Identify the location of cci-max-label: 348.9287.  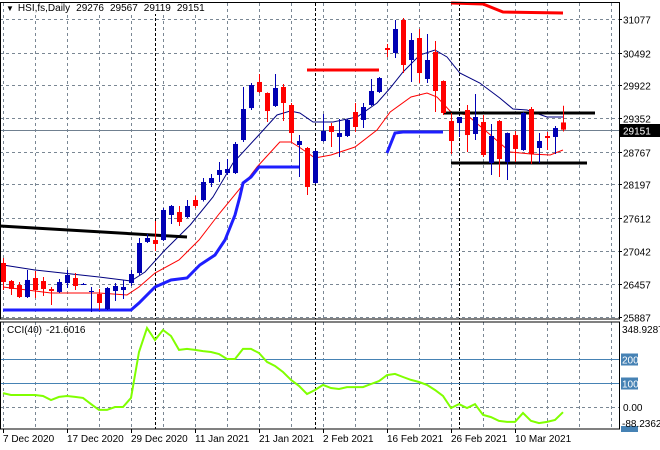
(641, 330).